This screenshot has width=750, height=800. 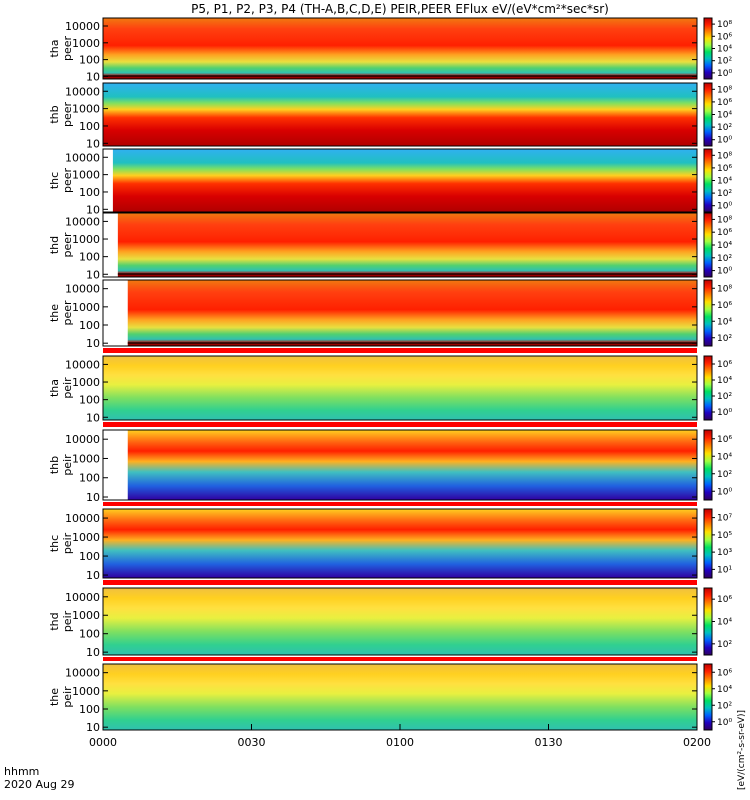 What do you see at coordinates (404, 180) in the screenshot?
I see `spectrogram-thc-peer` at bounding box center [404, 180].